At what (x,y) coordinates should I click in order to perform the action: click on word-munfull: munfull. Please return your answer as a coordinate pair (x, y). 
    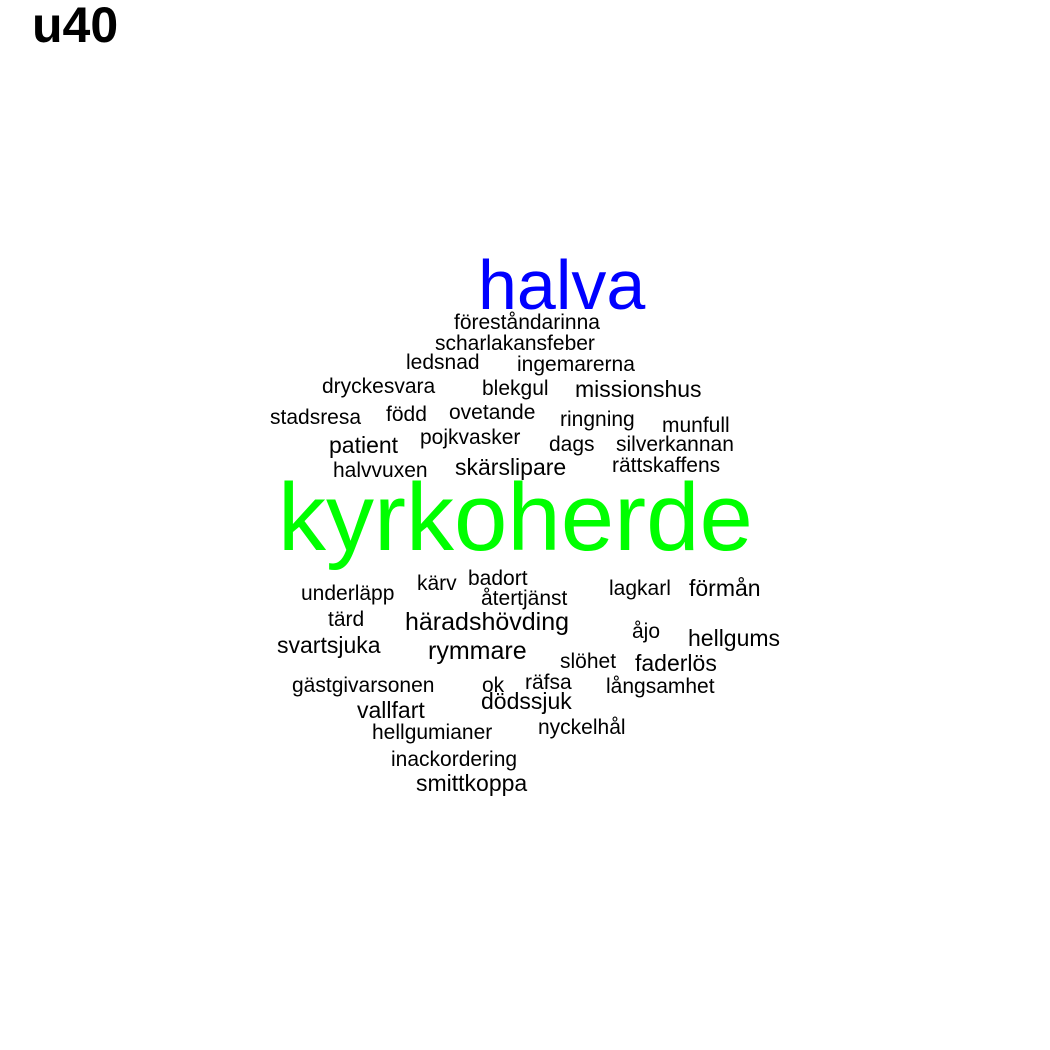
    Looking at the image, I should click on (696, 425).